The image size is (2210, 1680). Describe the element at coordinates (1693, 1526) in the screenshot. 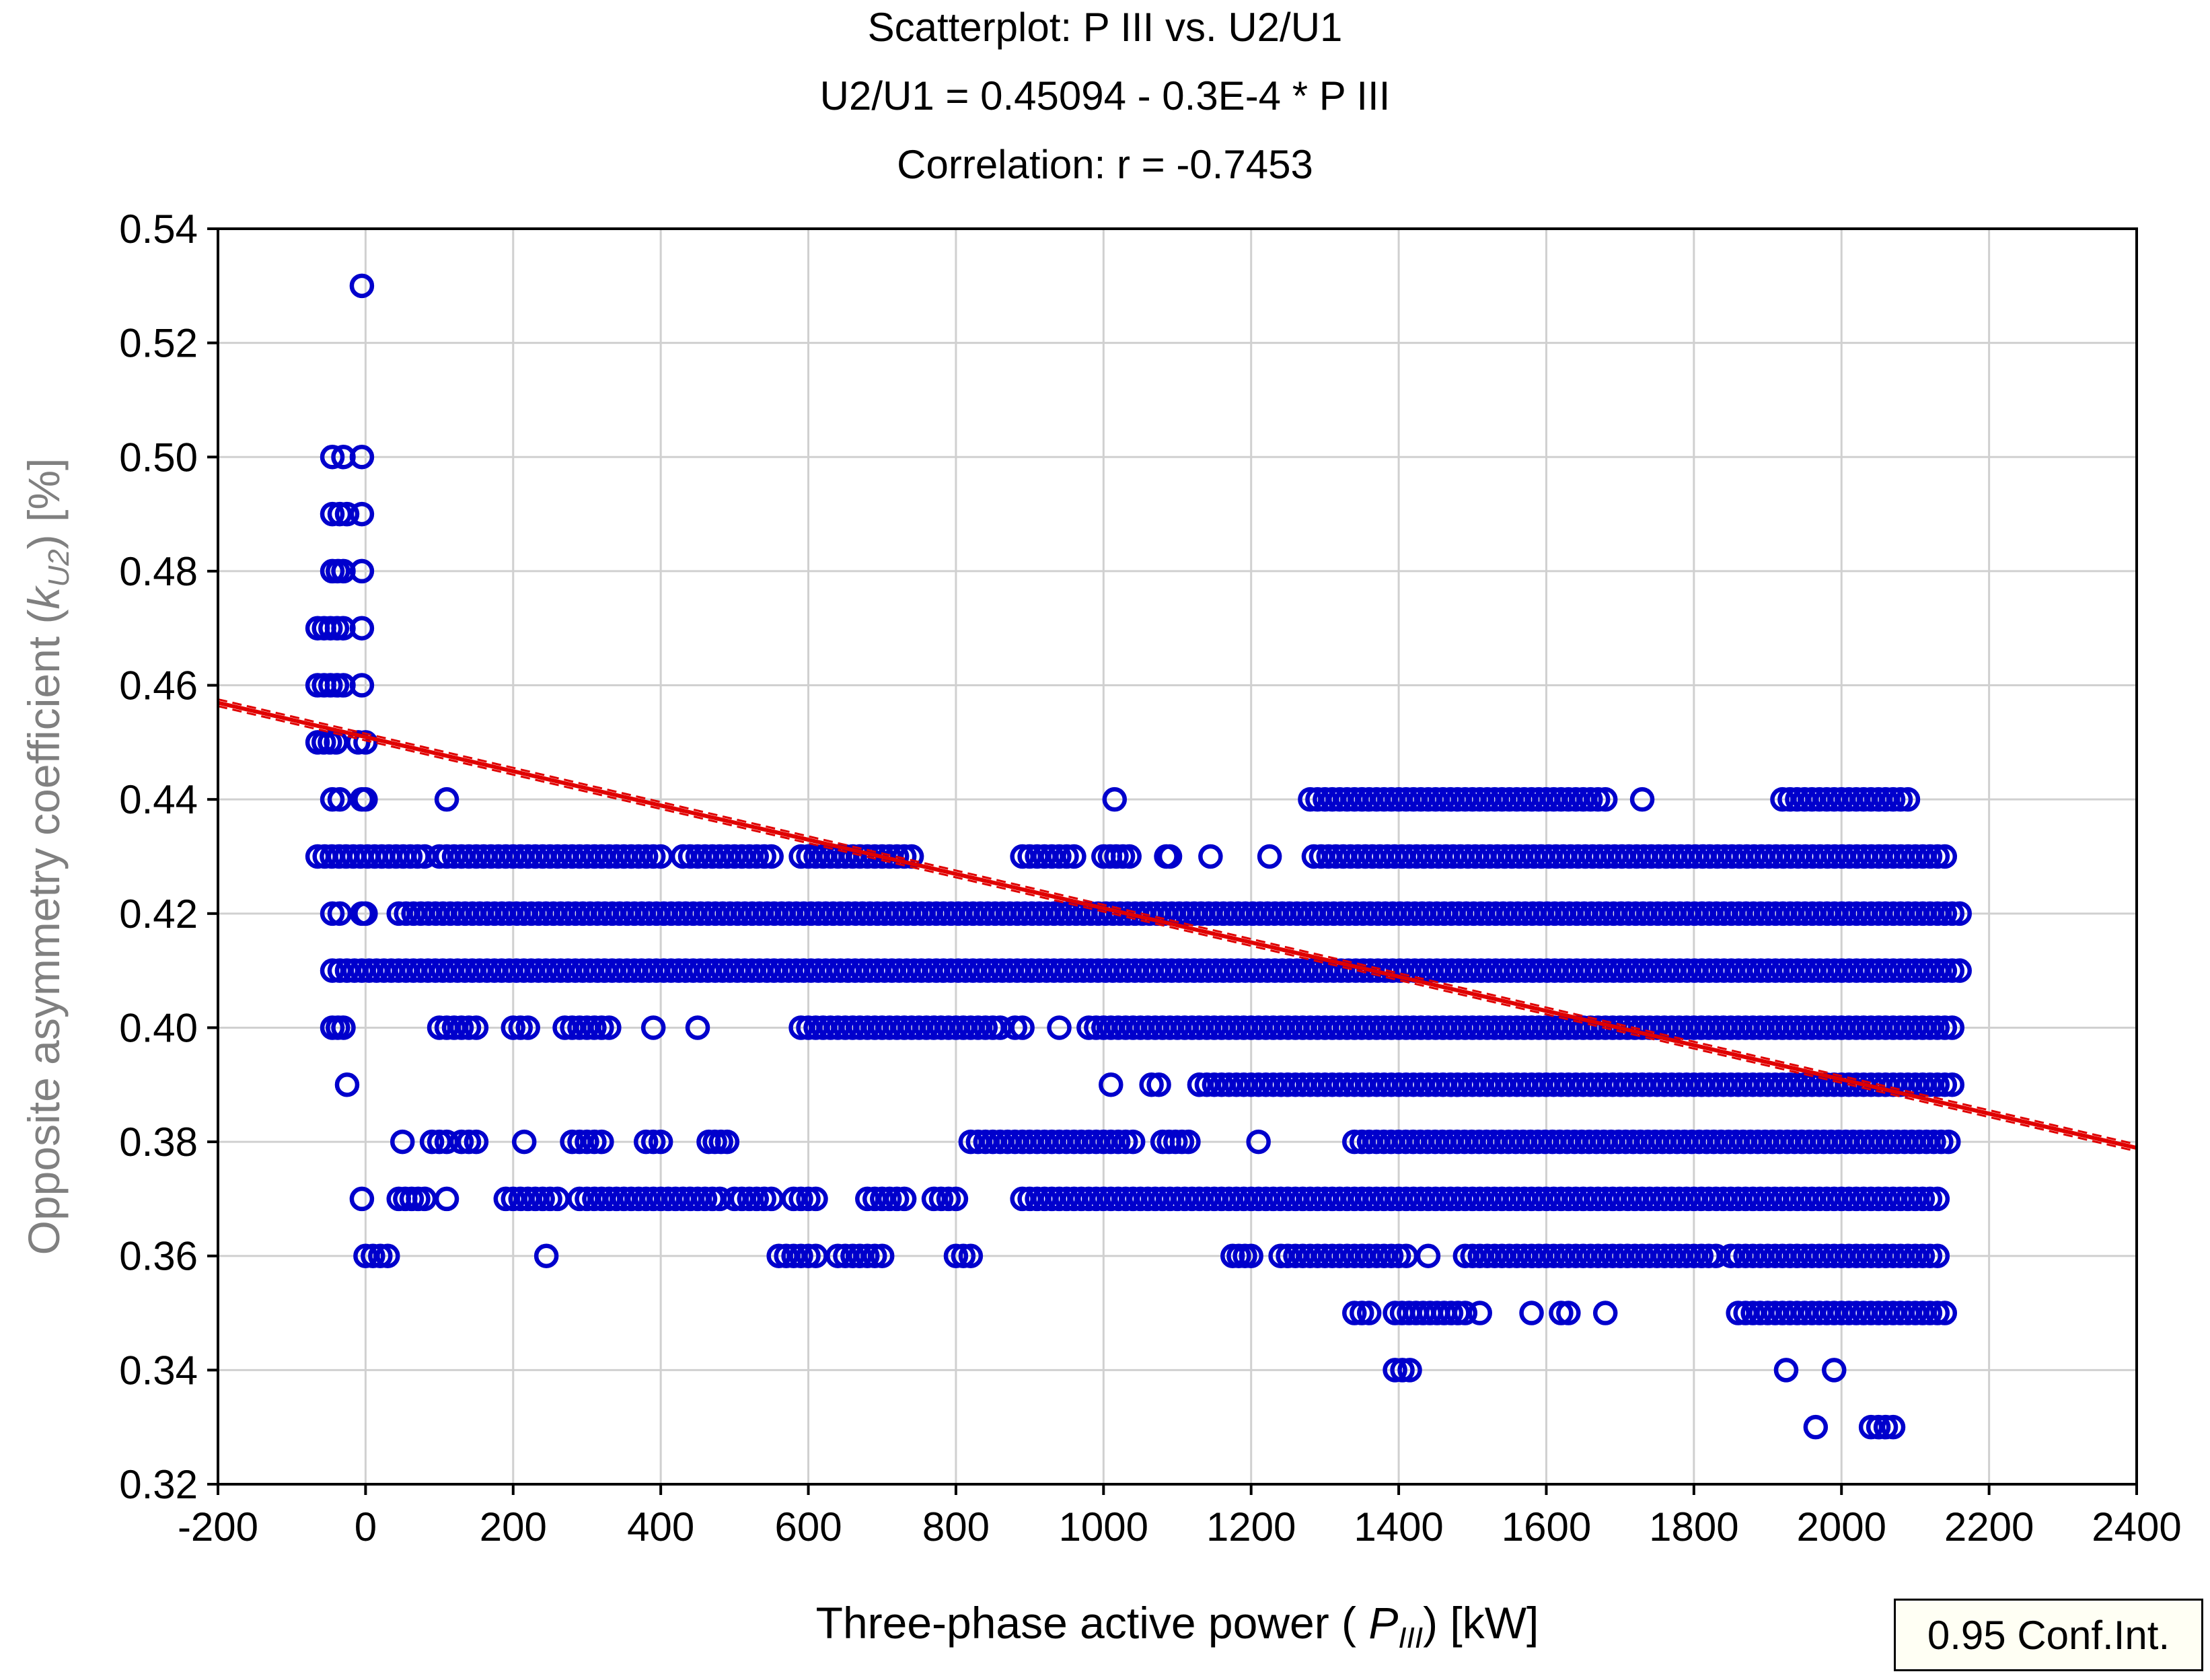

I see `x-tick-label: 1800` at that location.